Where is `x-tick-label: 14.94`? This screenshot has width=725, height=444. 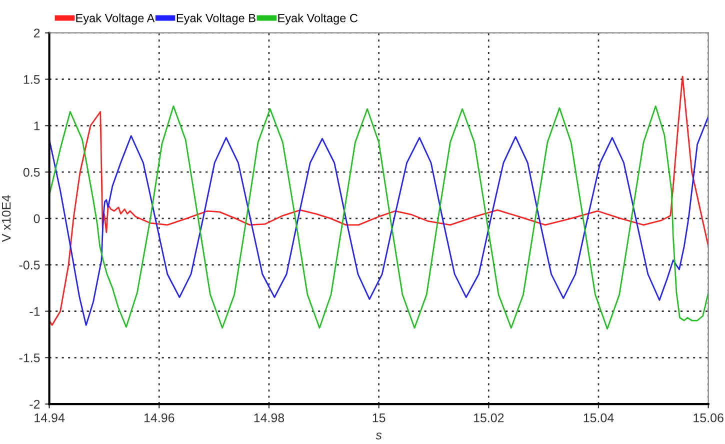 x-tick-label: 14.94 is located at coordinates (49, 417).